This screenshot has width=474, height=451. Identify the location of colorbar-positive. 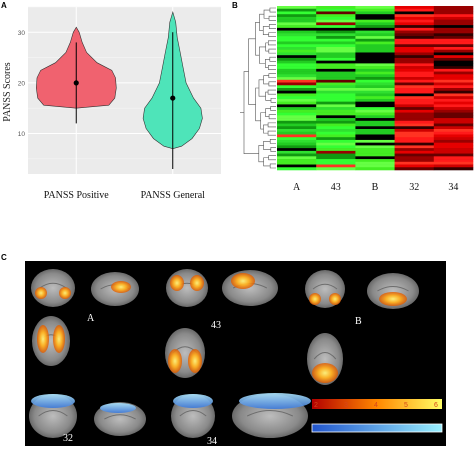
(377, 404).